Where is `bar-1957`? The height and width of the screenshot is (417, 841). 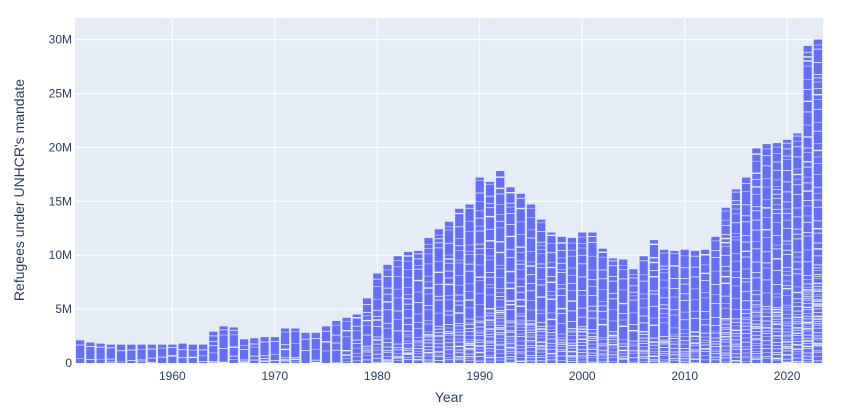
bar-1957 is located at coordinates (141, 353).